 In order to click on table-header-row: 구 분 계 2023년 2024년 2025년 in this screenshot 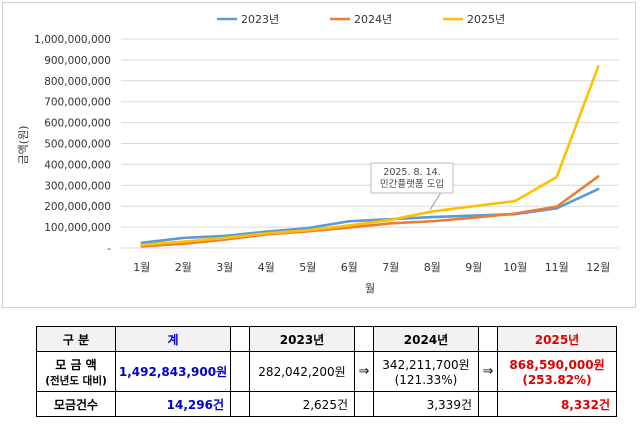, I will do `click(326, 339)`.